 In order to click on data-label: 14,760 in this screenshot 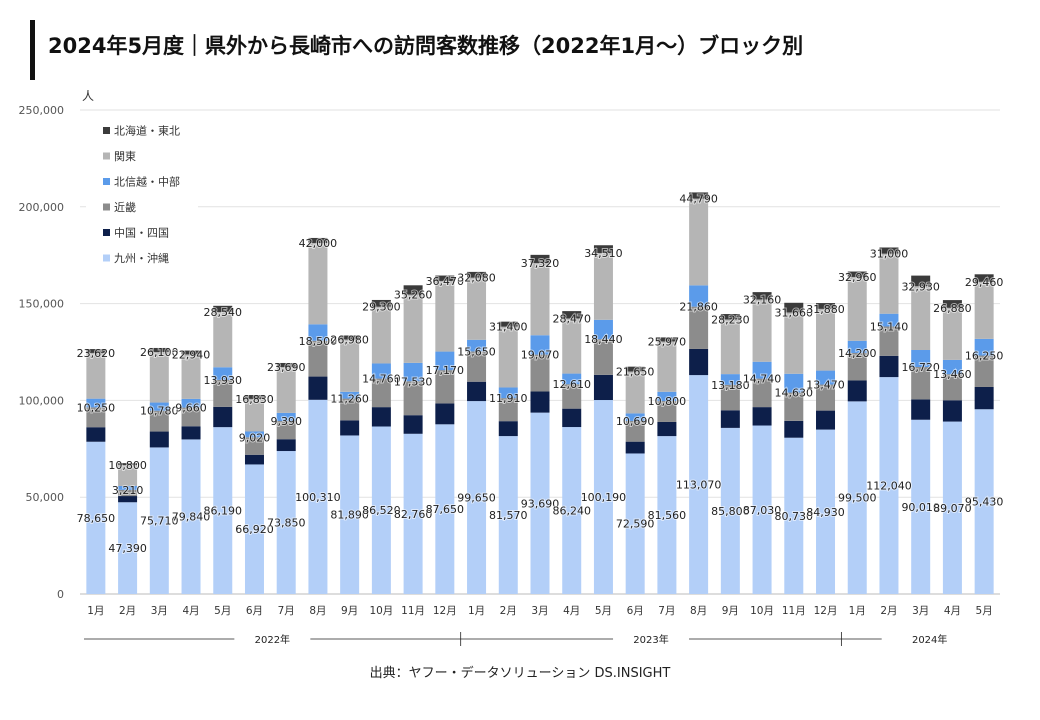, I will do `click(381, 379)`.